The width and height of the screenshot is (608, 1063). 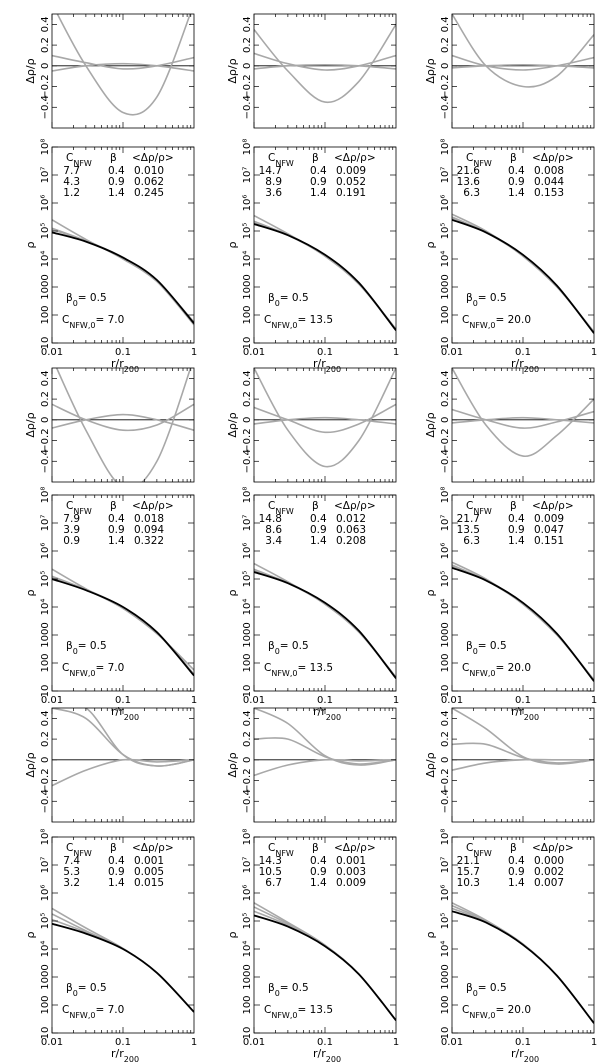 I want to click on table-cell-cnfw: 1.2, so click(x=71, y=193).